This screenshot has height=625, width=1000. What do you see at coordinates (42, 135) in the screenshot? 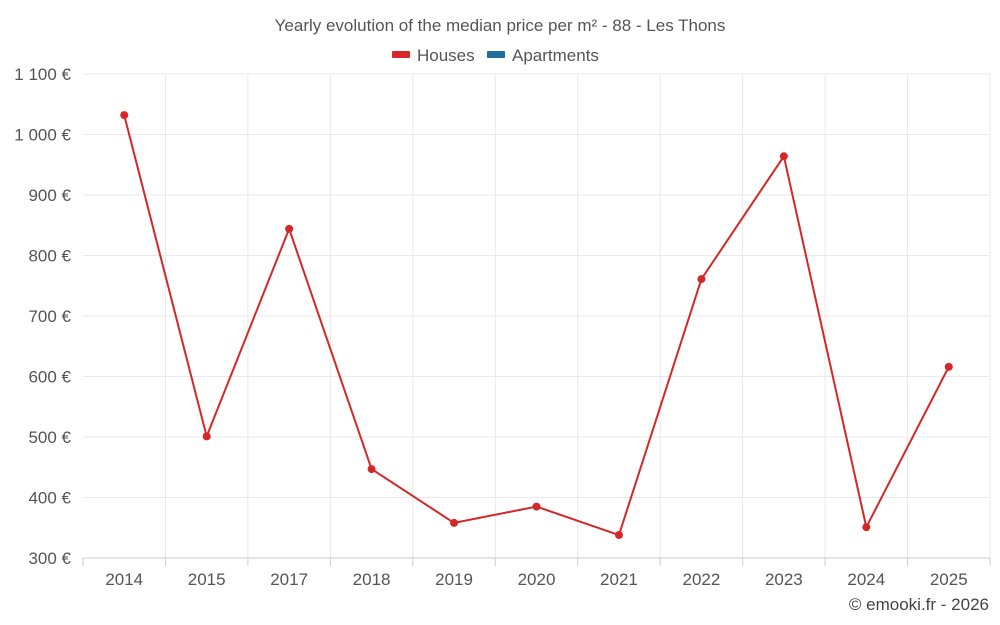
I see `y-tick-label: 1 000 €` at bounding box center [42, 135].